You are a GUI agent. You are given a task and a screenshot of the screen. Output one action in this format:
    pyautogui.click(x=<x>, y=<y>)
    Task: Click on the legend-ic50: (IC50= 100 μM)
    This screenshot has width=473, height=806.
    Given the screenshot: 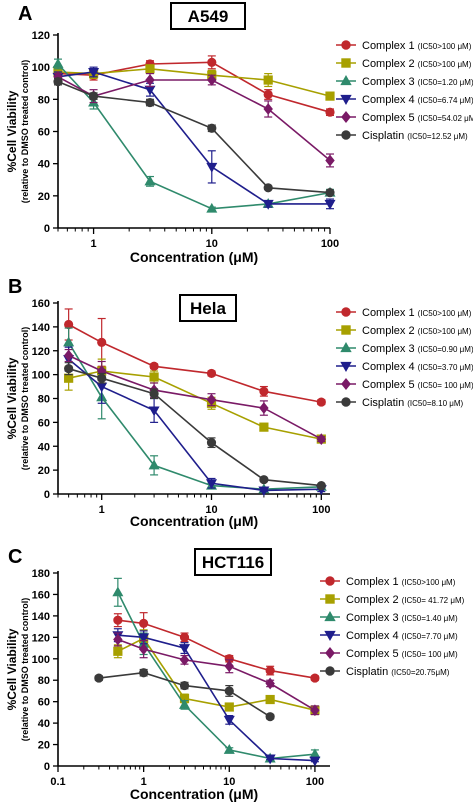 What is the action you would take?
    pyautogui.click(x=445, y=385)
    